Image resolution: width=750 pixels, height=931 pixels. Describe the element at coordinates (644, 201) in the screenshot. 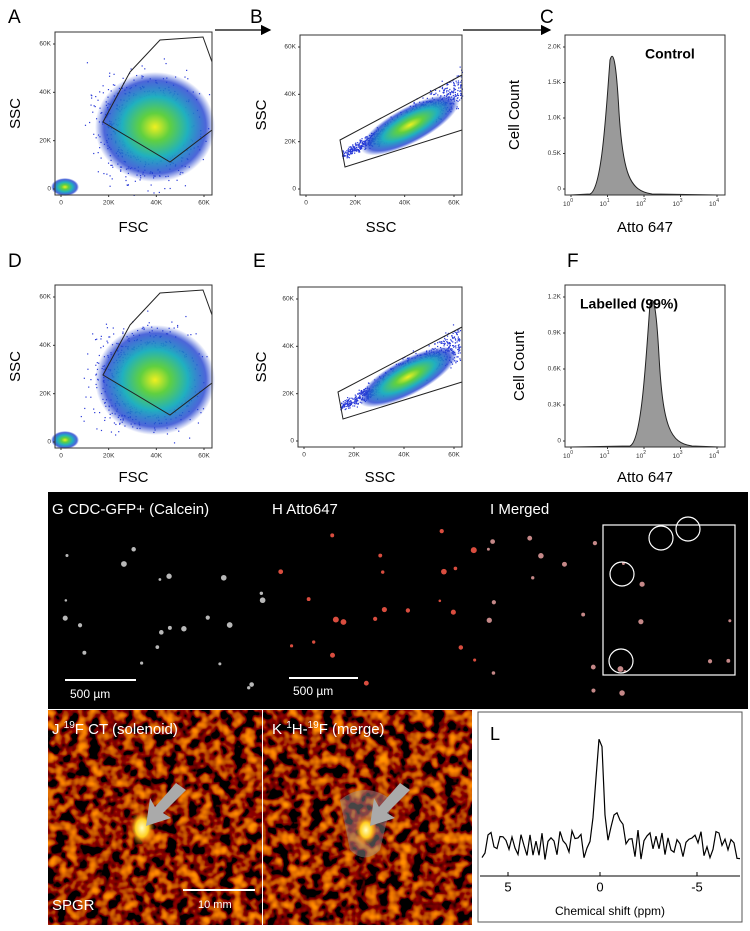

I see `tick-exponent: 2` at that location.